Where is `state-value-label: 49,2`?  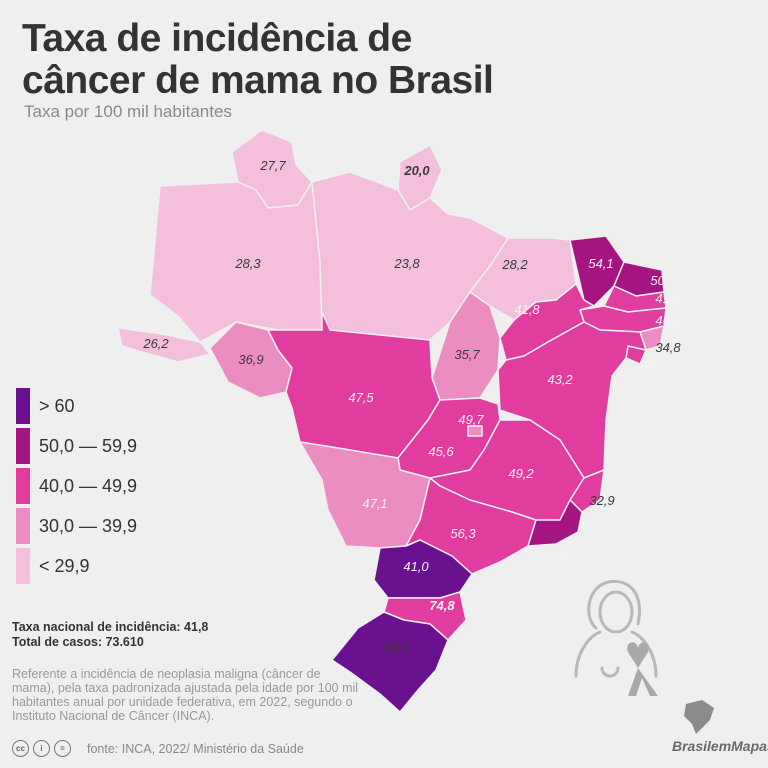 state-value-label: 49,2 is located at coordinates (521, 473).